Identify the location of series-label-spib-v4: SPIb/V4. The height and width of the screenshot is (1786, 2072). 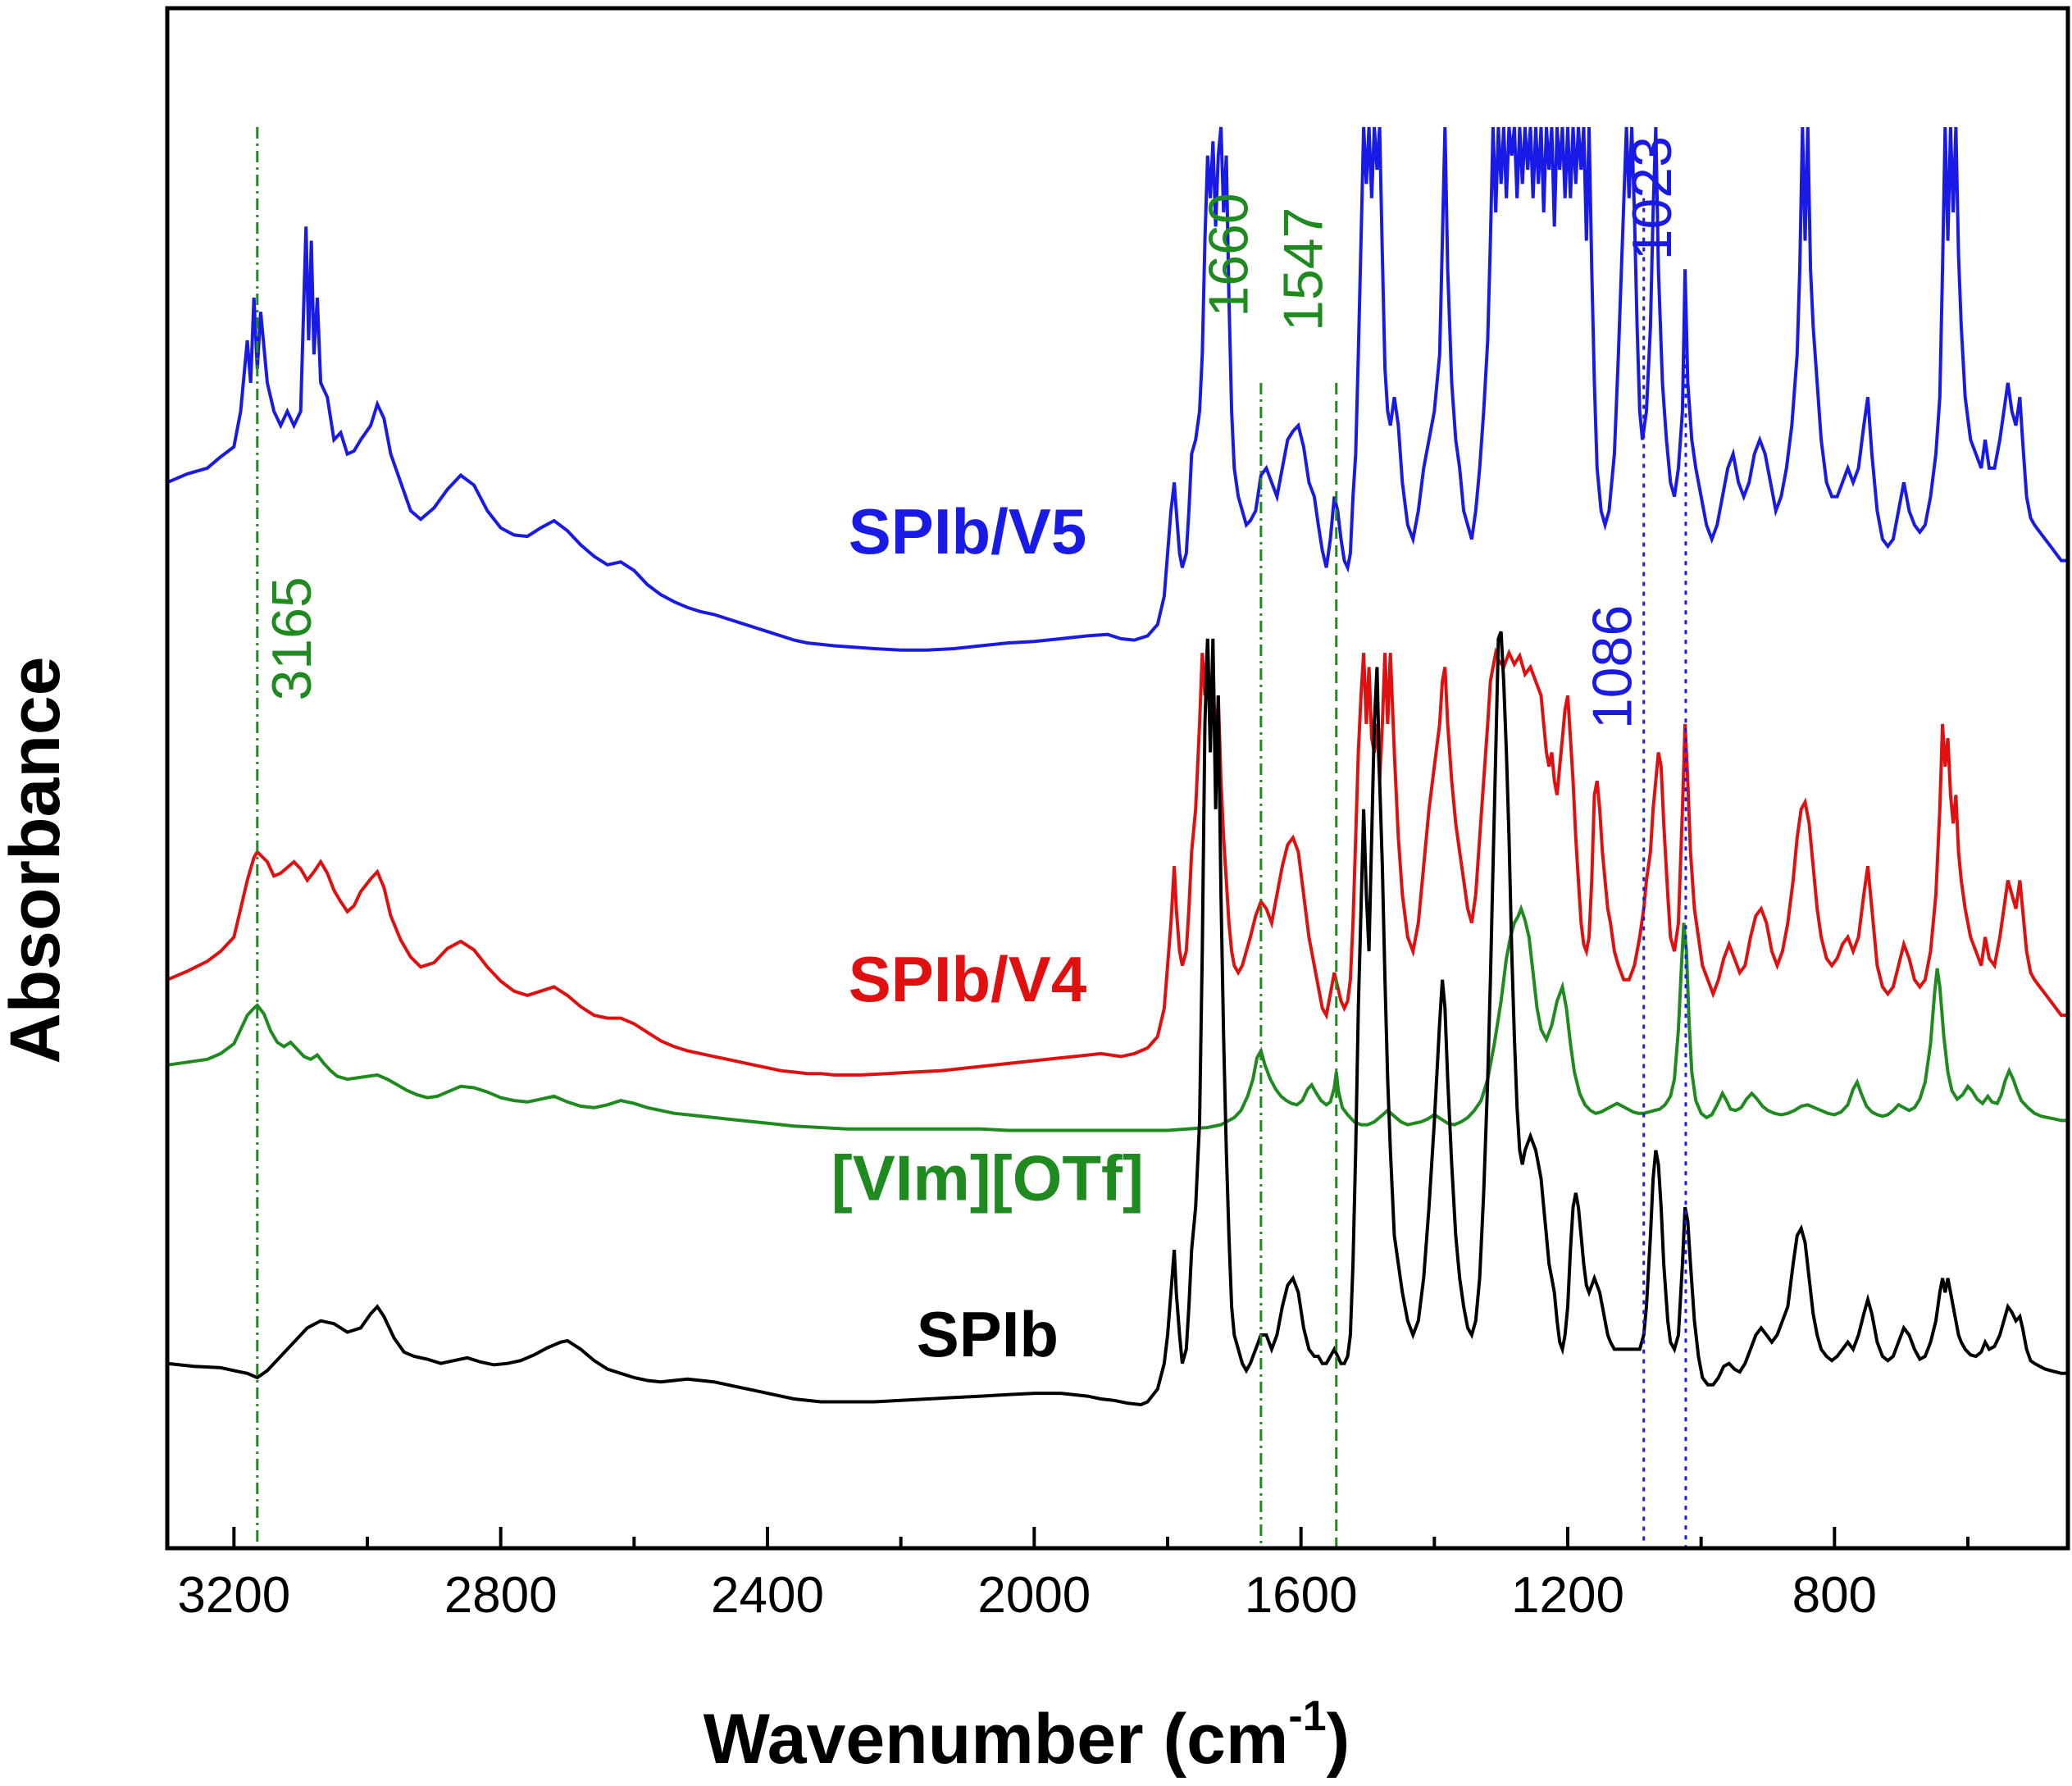
(967, 979).